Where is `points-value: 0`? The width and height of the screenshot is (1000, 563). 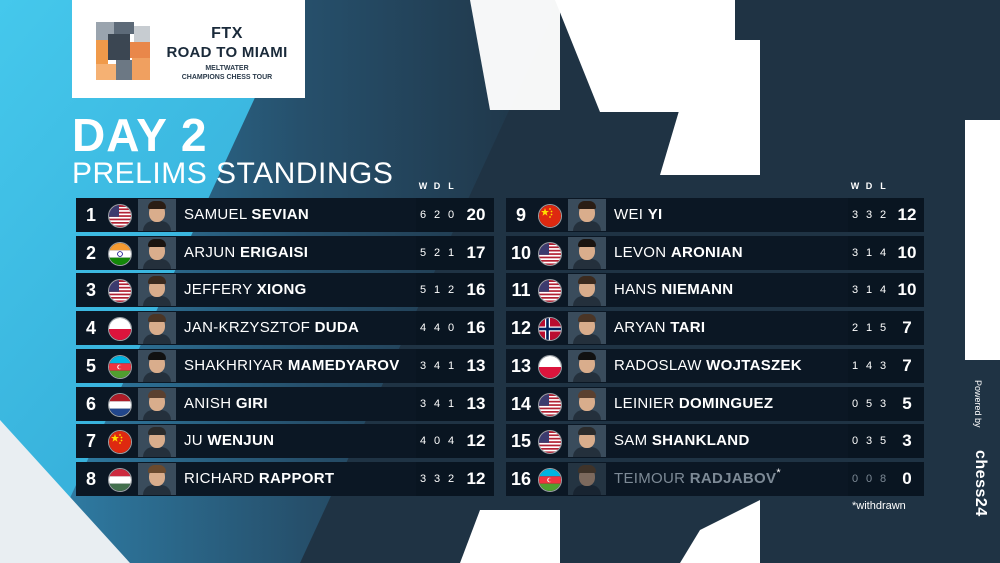
points-value: 0 is located at coordinates (907, 478).